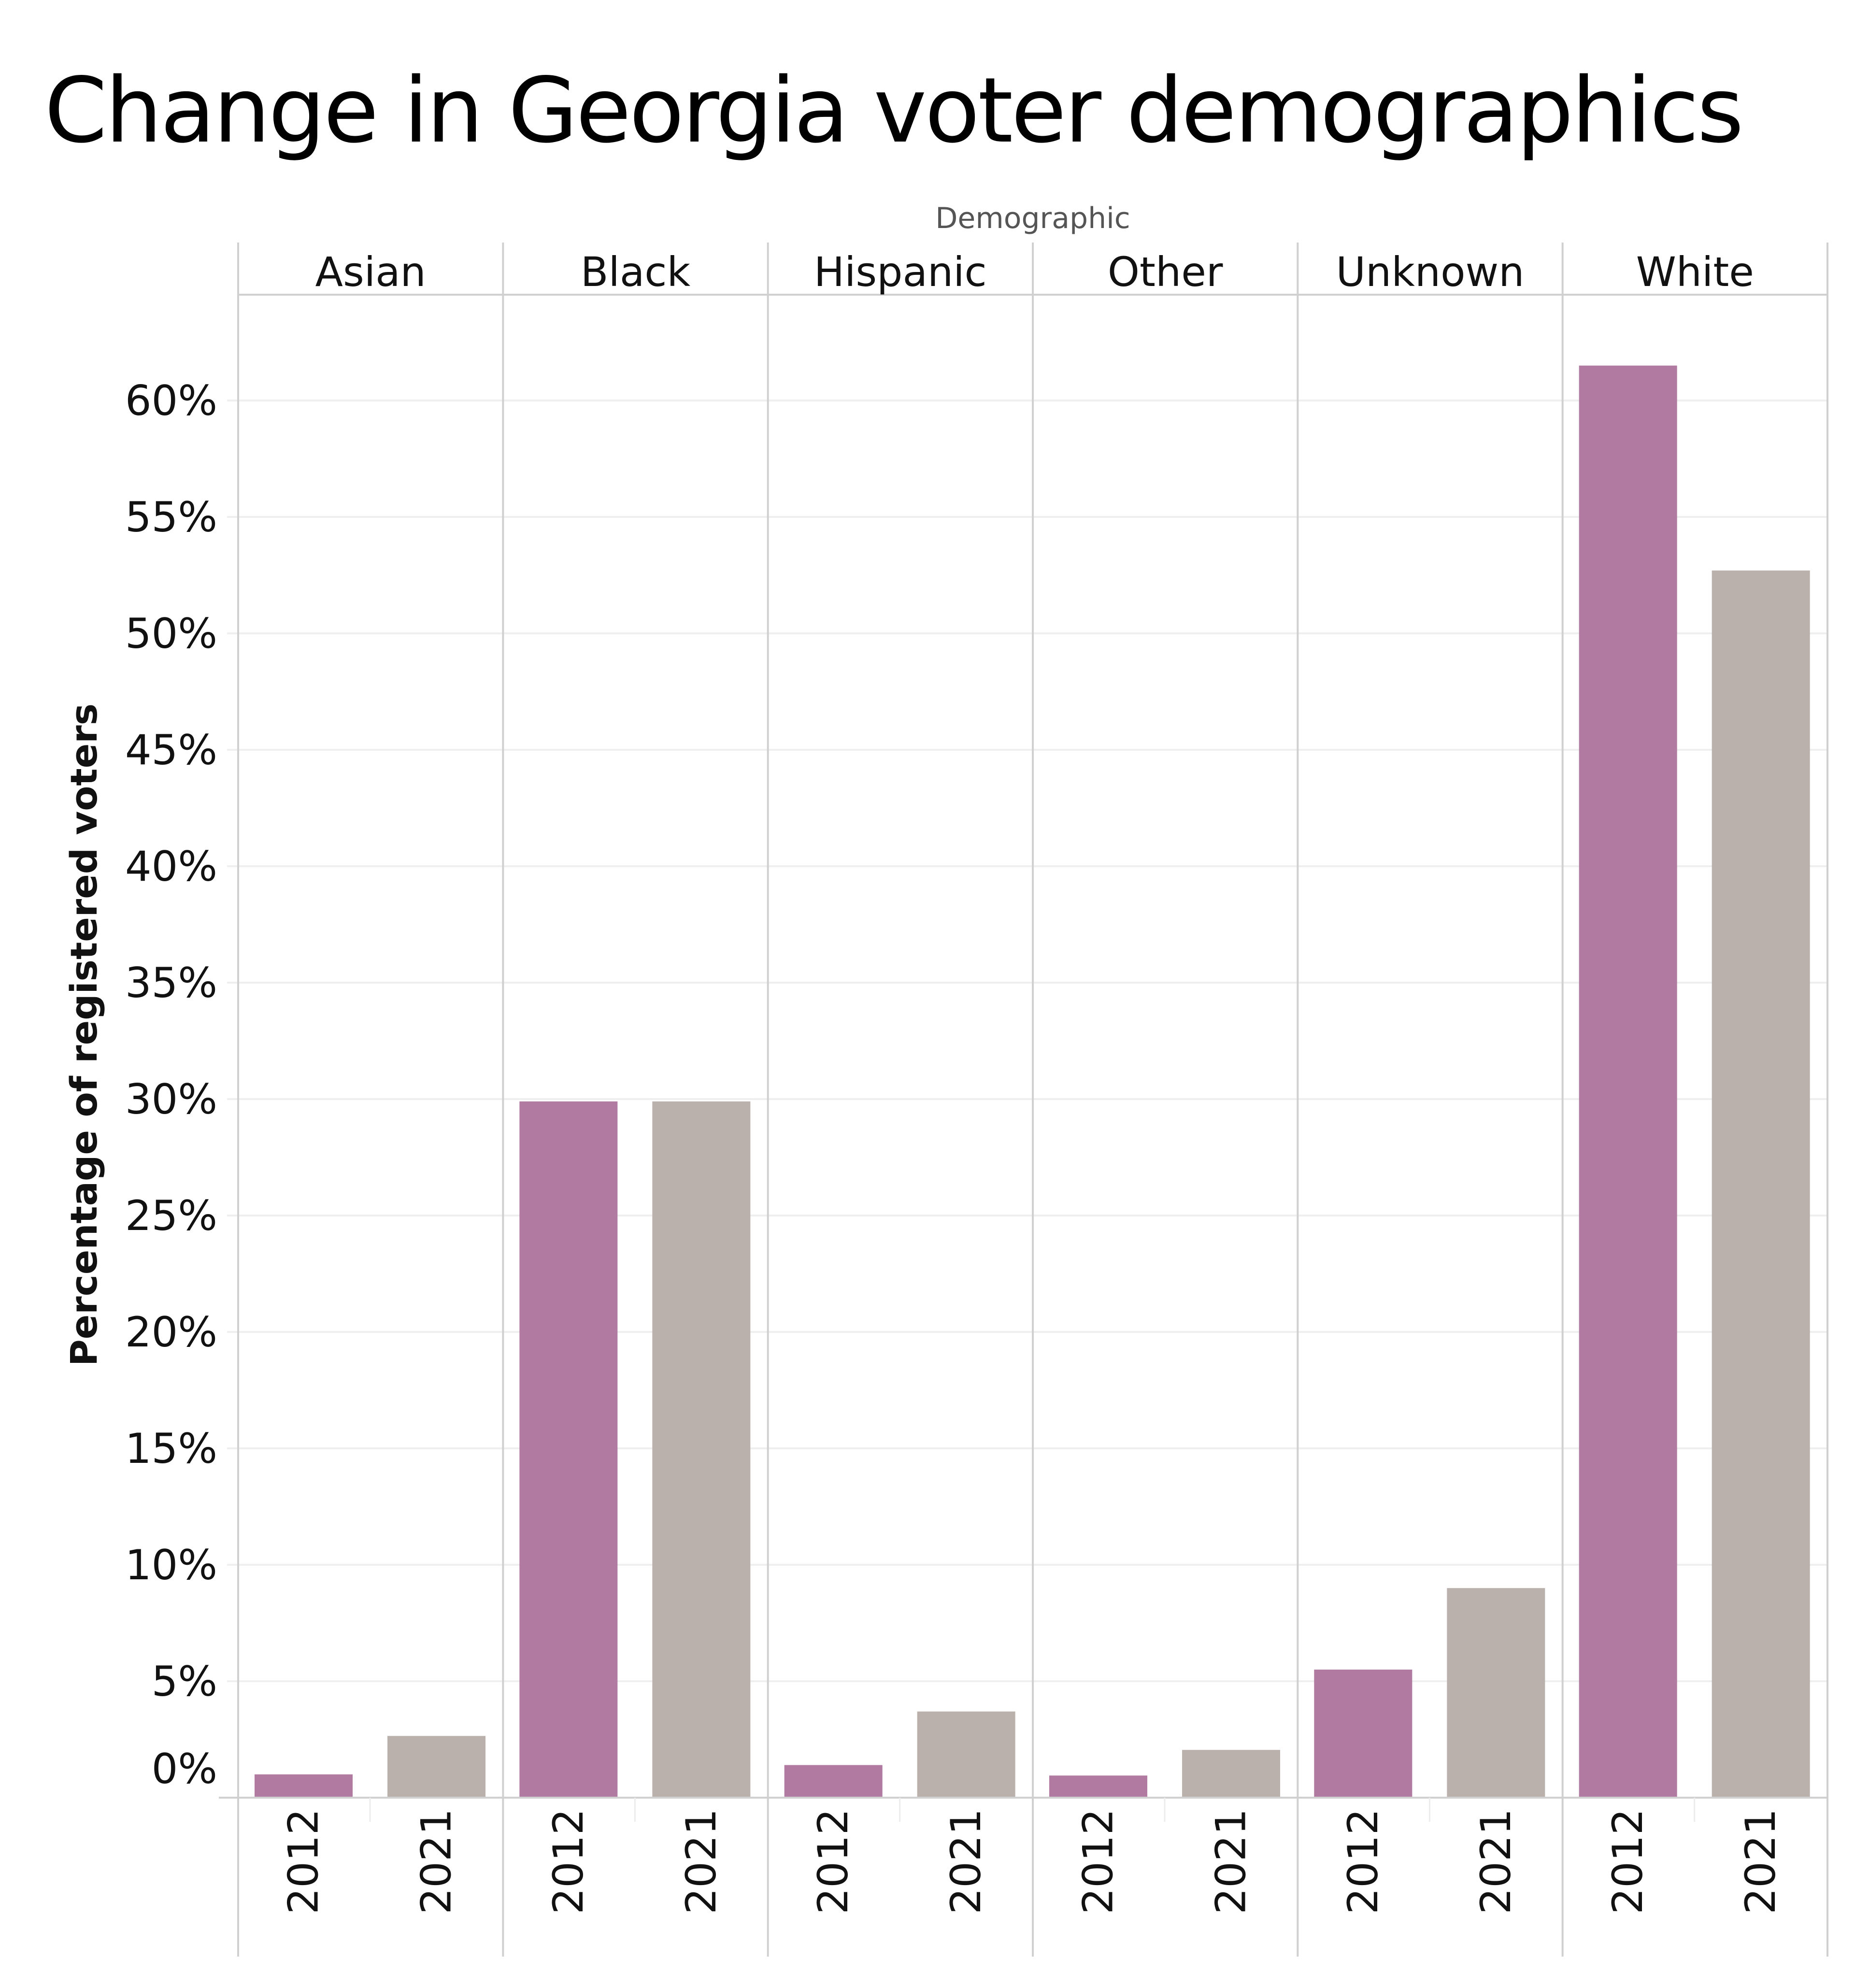 Image resolution: width=1855 pixels, height=1988 pixels. I want to click on bar-unknown-2021, so click(1496, 1693).